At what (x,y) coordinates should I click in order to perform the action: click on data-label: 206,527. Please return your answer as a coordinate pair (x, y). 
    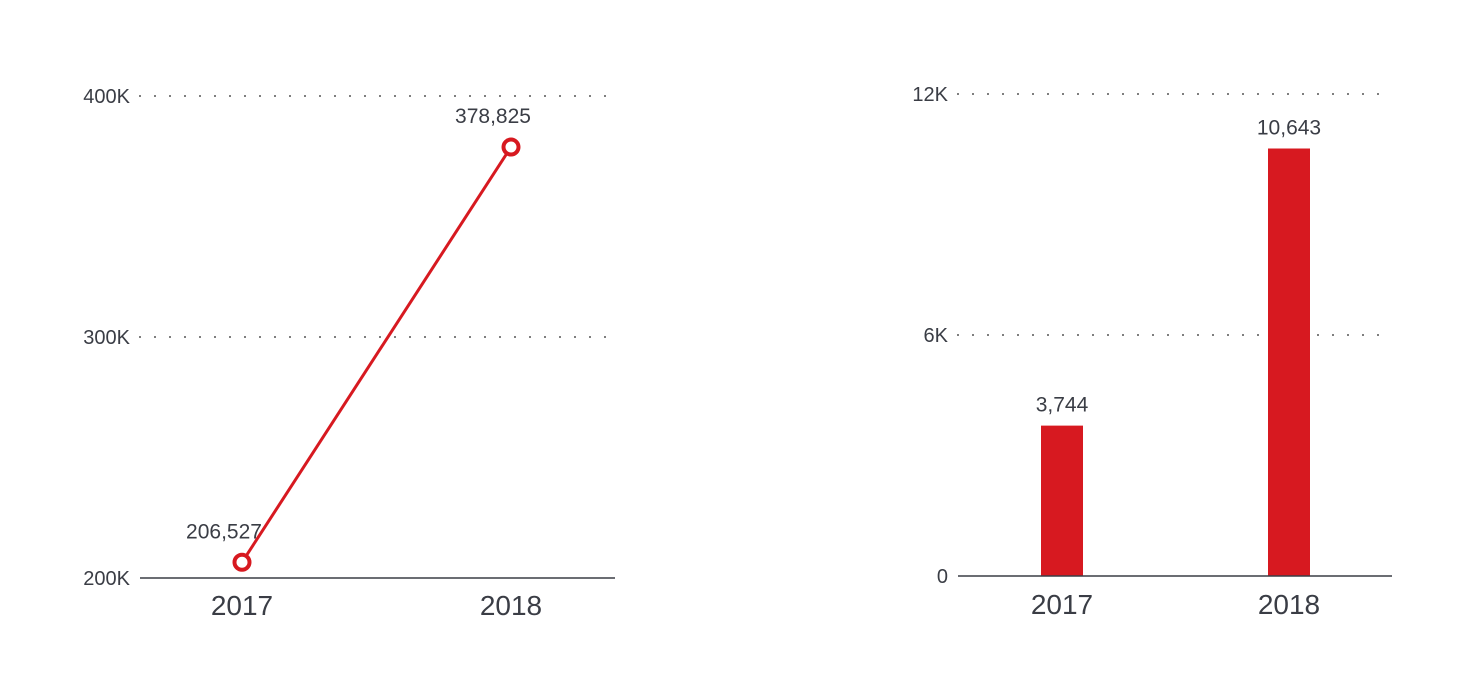
    Looking at the image, I should click on (224, 531).